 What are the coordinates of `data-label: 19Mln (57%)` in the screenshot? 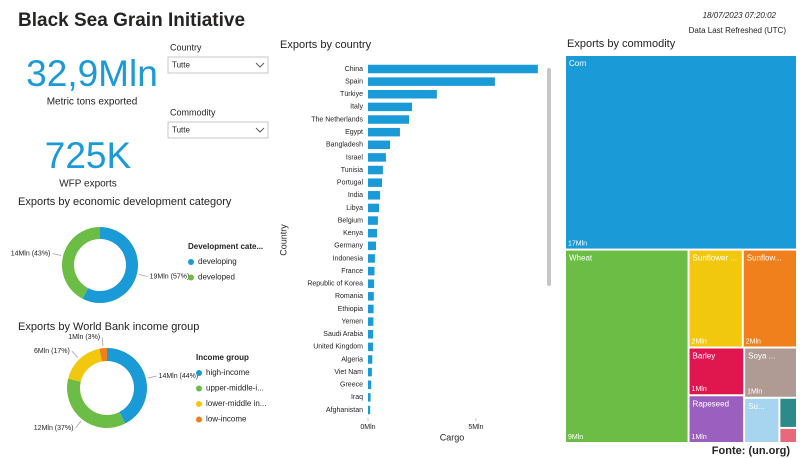 It's located at (170, 276).